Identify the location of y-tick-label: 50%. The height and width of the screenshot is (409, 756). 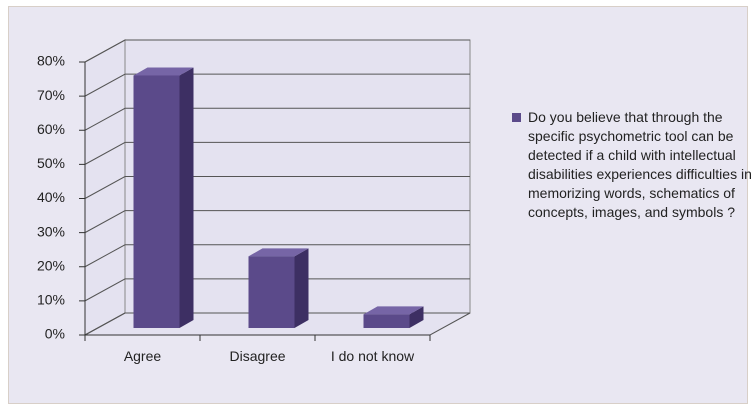
(51, 163).